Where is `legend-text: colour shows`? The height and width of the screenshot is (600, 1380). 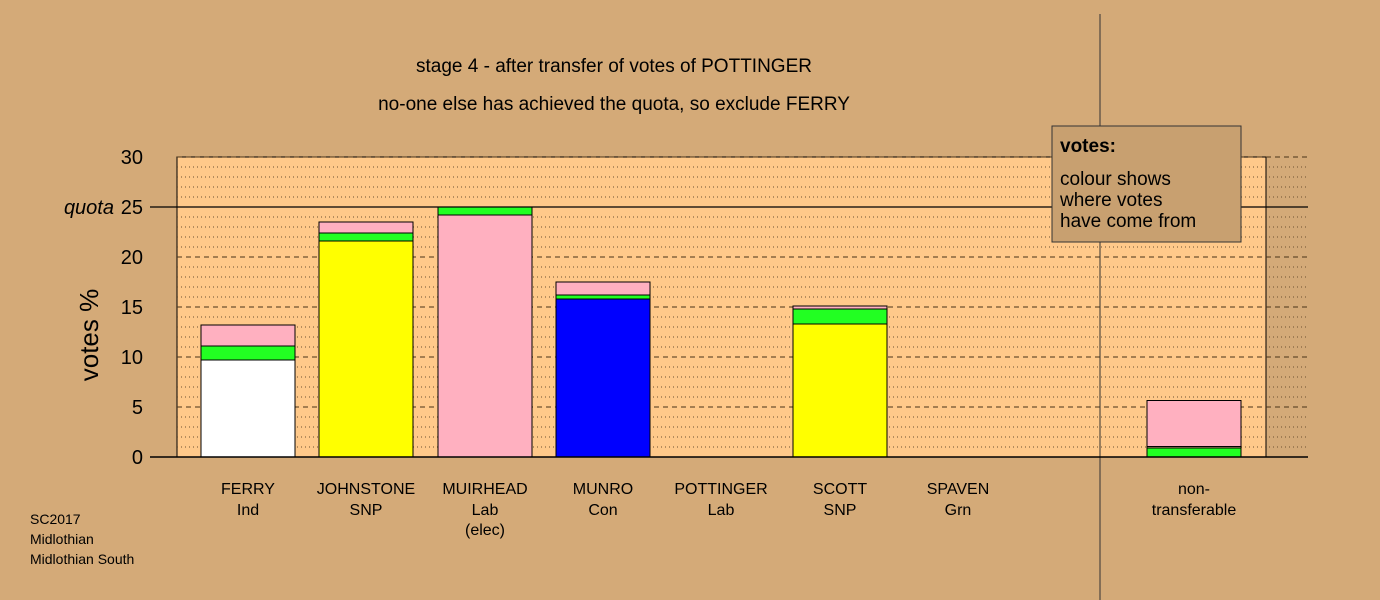 legend-text: colour shows is located at coordinates (1115, 179).